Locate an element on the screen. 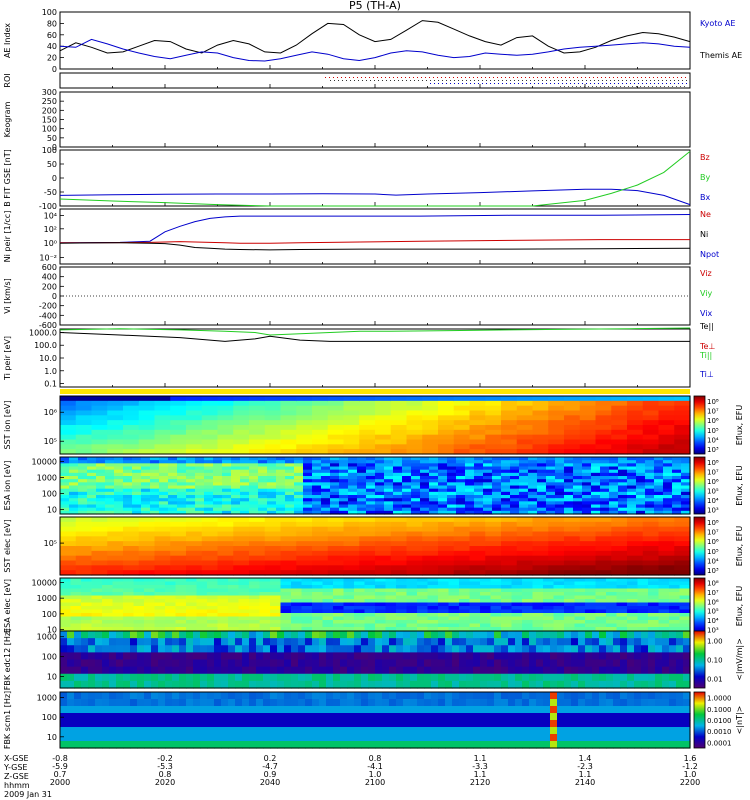  temperature-frame is located at coordinates (375, 358).